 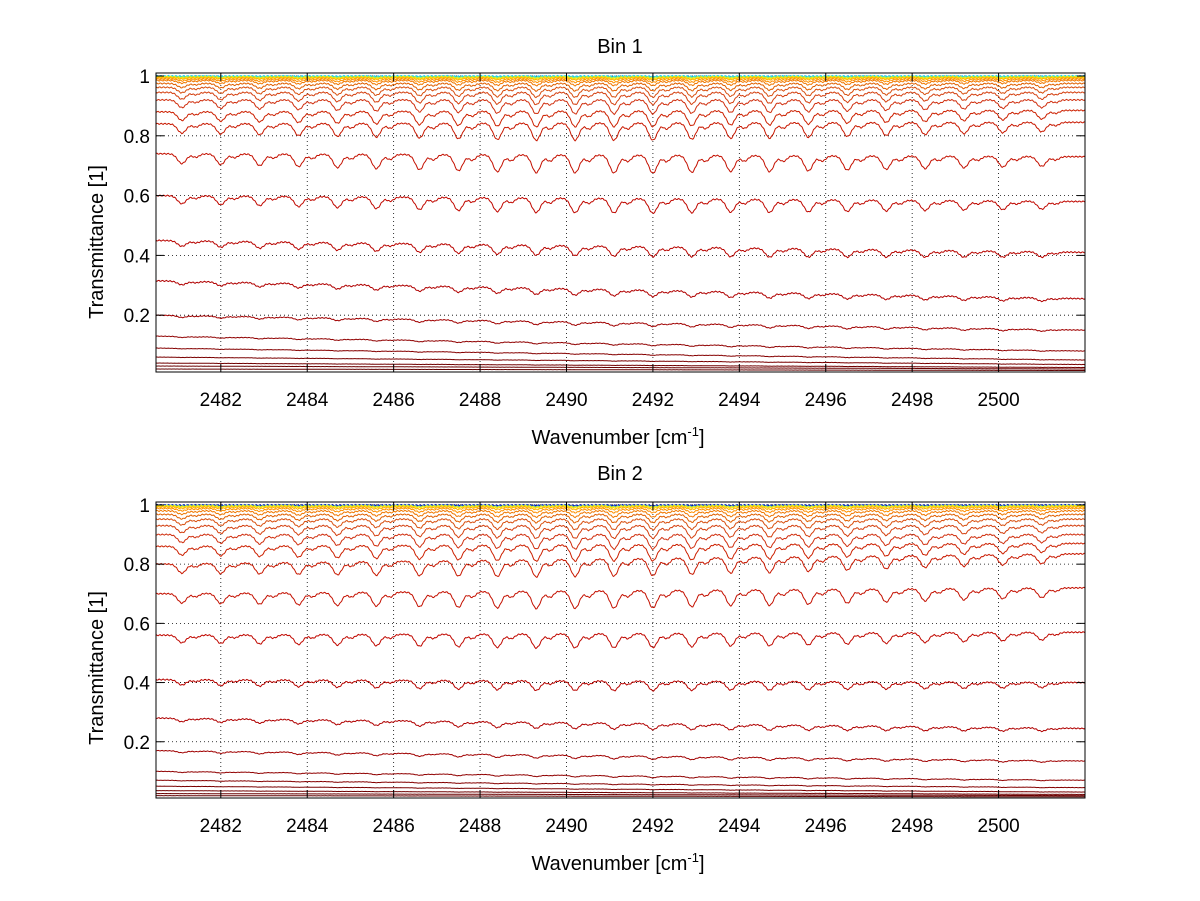 I want to click on chart-title: Bin 1, so click(x=620, y=47).